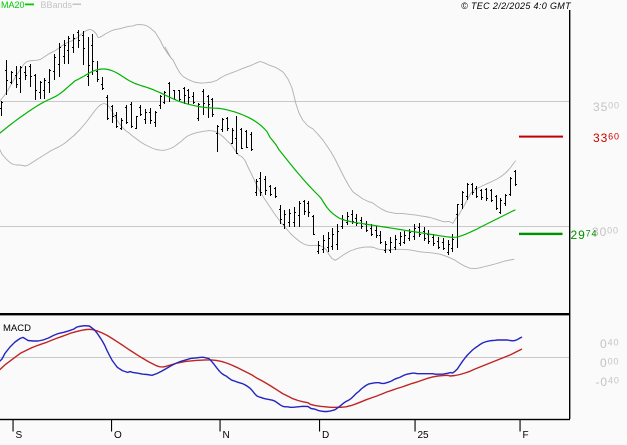 The image size is (627, 445). What do you see at coordinates (57, 5) in the screenshot?
I see `svg-text: BBands` at bounding box center [57, 5].